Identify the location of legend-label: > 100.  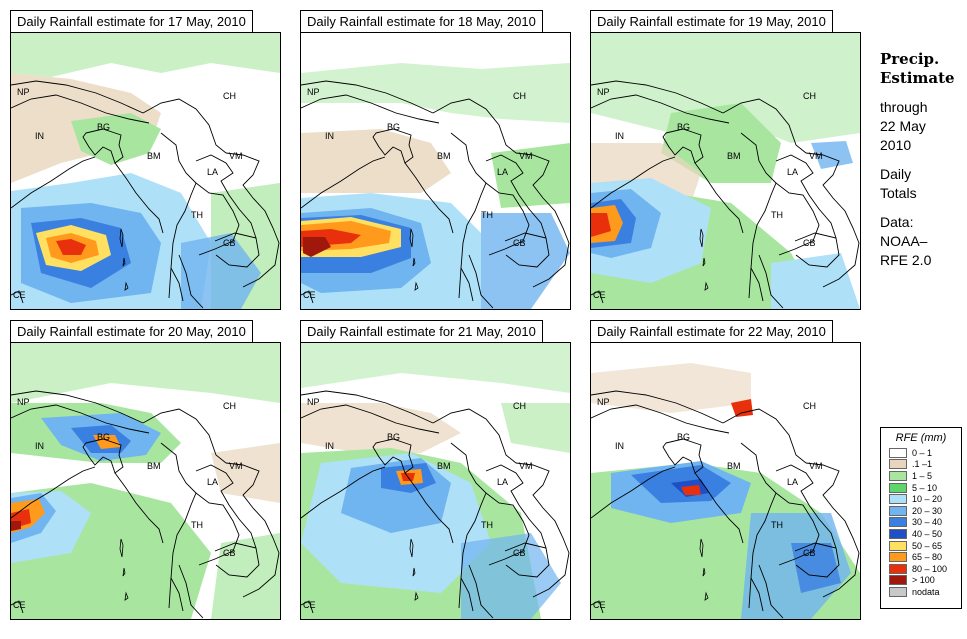
(923, 580).